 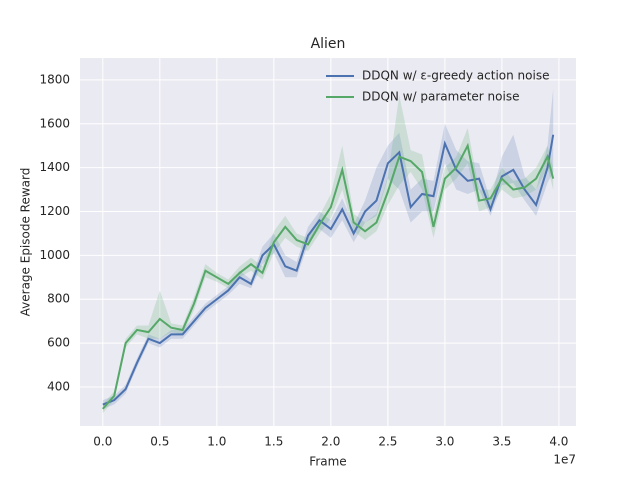 What do you see at coordinates (327, 462) in the screenshot?
I see `x-axis-label: Frame` at bounding box center [327, 462].